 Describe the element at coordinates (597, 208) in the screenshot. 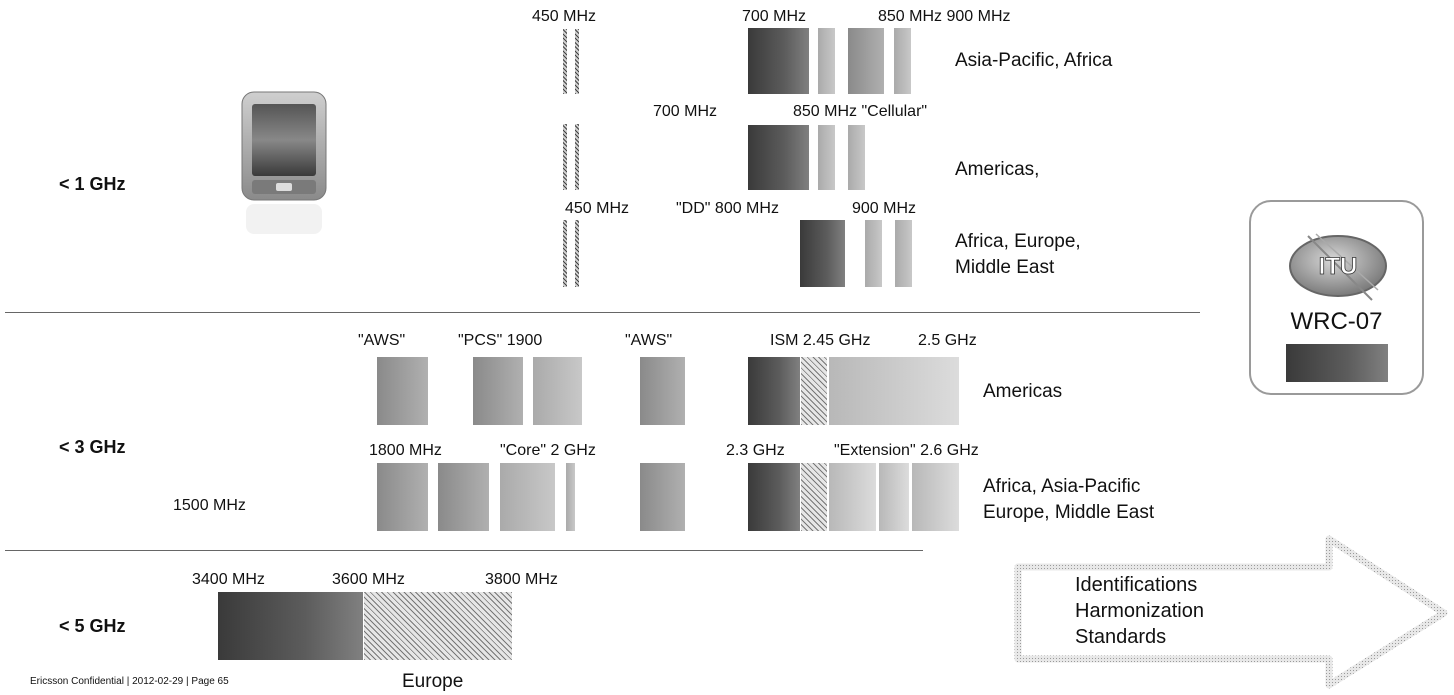

I see `band-label-450mhz-emea: 450 MHz` at that location.